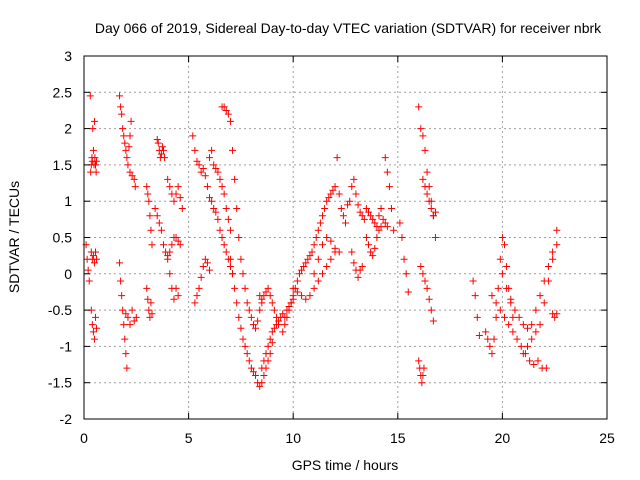 This screenshot has height=480, width=640. Describe the element at coordinates (63, 238) in the screenshot. I see `y-tick-label: 0.5` at that location.